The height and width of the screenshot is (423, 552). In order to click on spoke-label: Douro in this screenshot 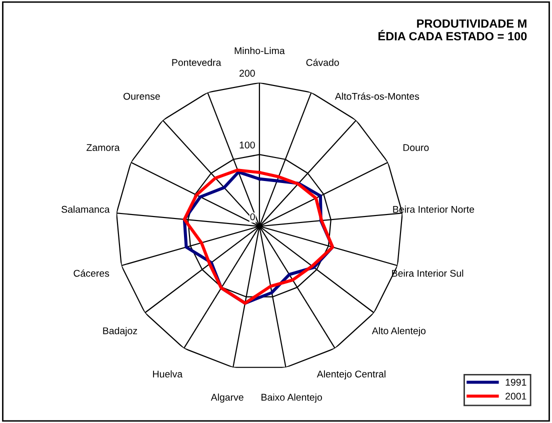, I will do `click(416, 148)`.